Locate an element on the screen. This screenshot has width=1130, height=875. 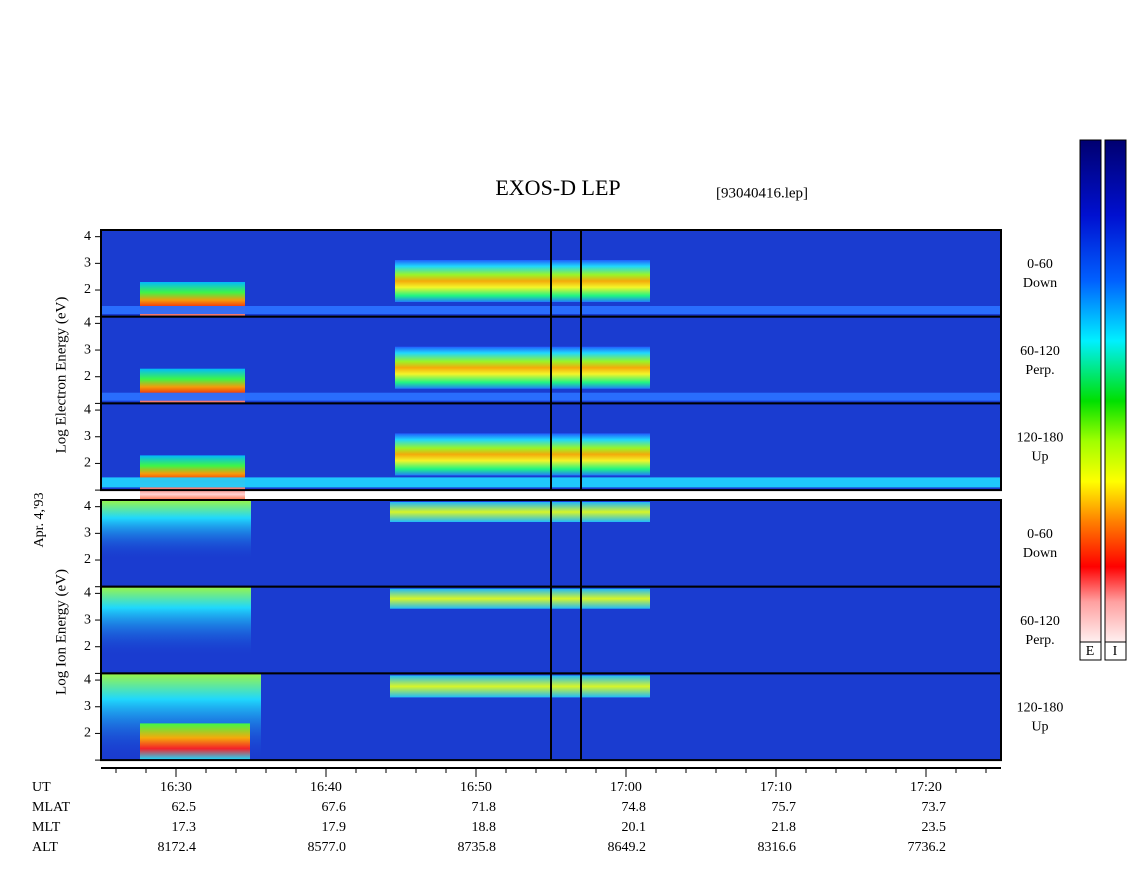
x-tick-label: 17:20 is located at coordinates (926, 787).